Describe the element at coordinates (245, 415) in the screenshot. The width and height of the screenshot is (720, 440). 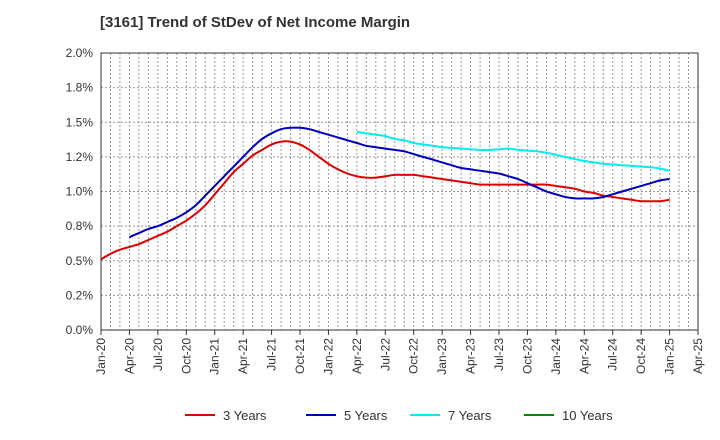
I see `legend-label-3-years: 3 Years` at that location.